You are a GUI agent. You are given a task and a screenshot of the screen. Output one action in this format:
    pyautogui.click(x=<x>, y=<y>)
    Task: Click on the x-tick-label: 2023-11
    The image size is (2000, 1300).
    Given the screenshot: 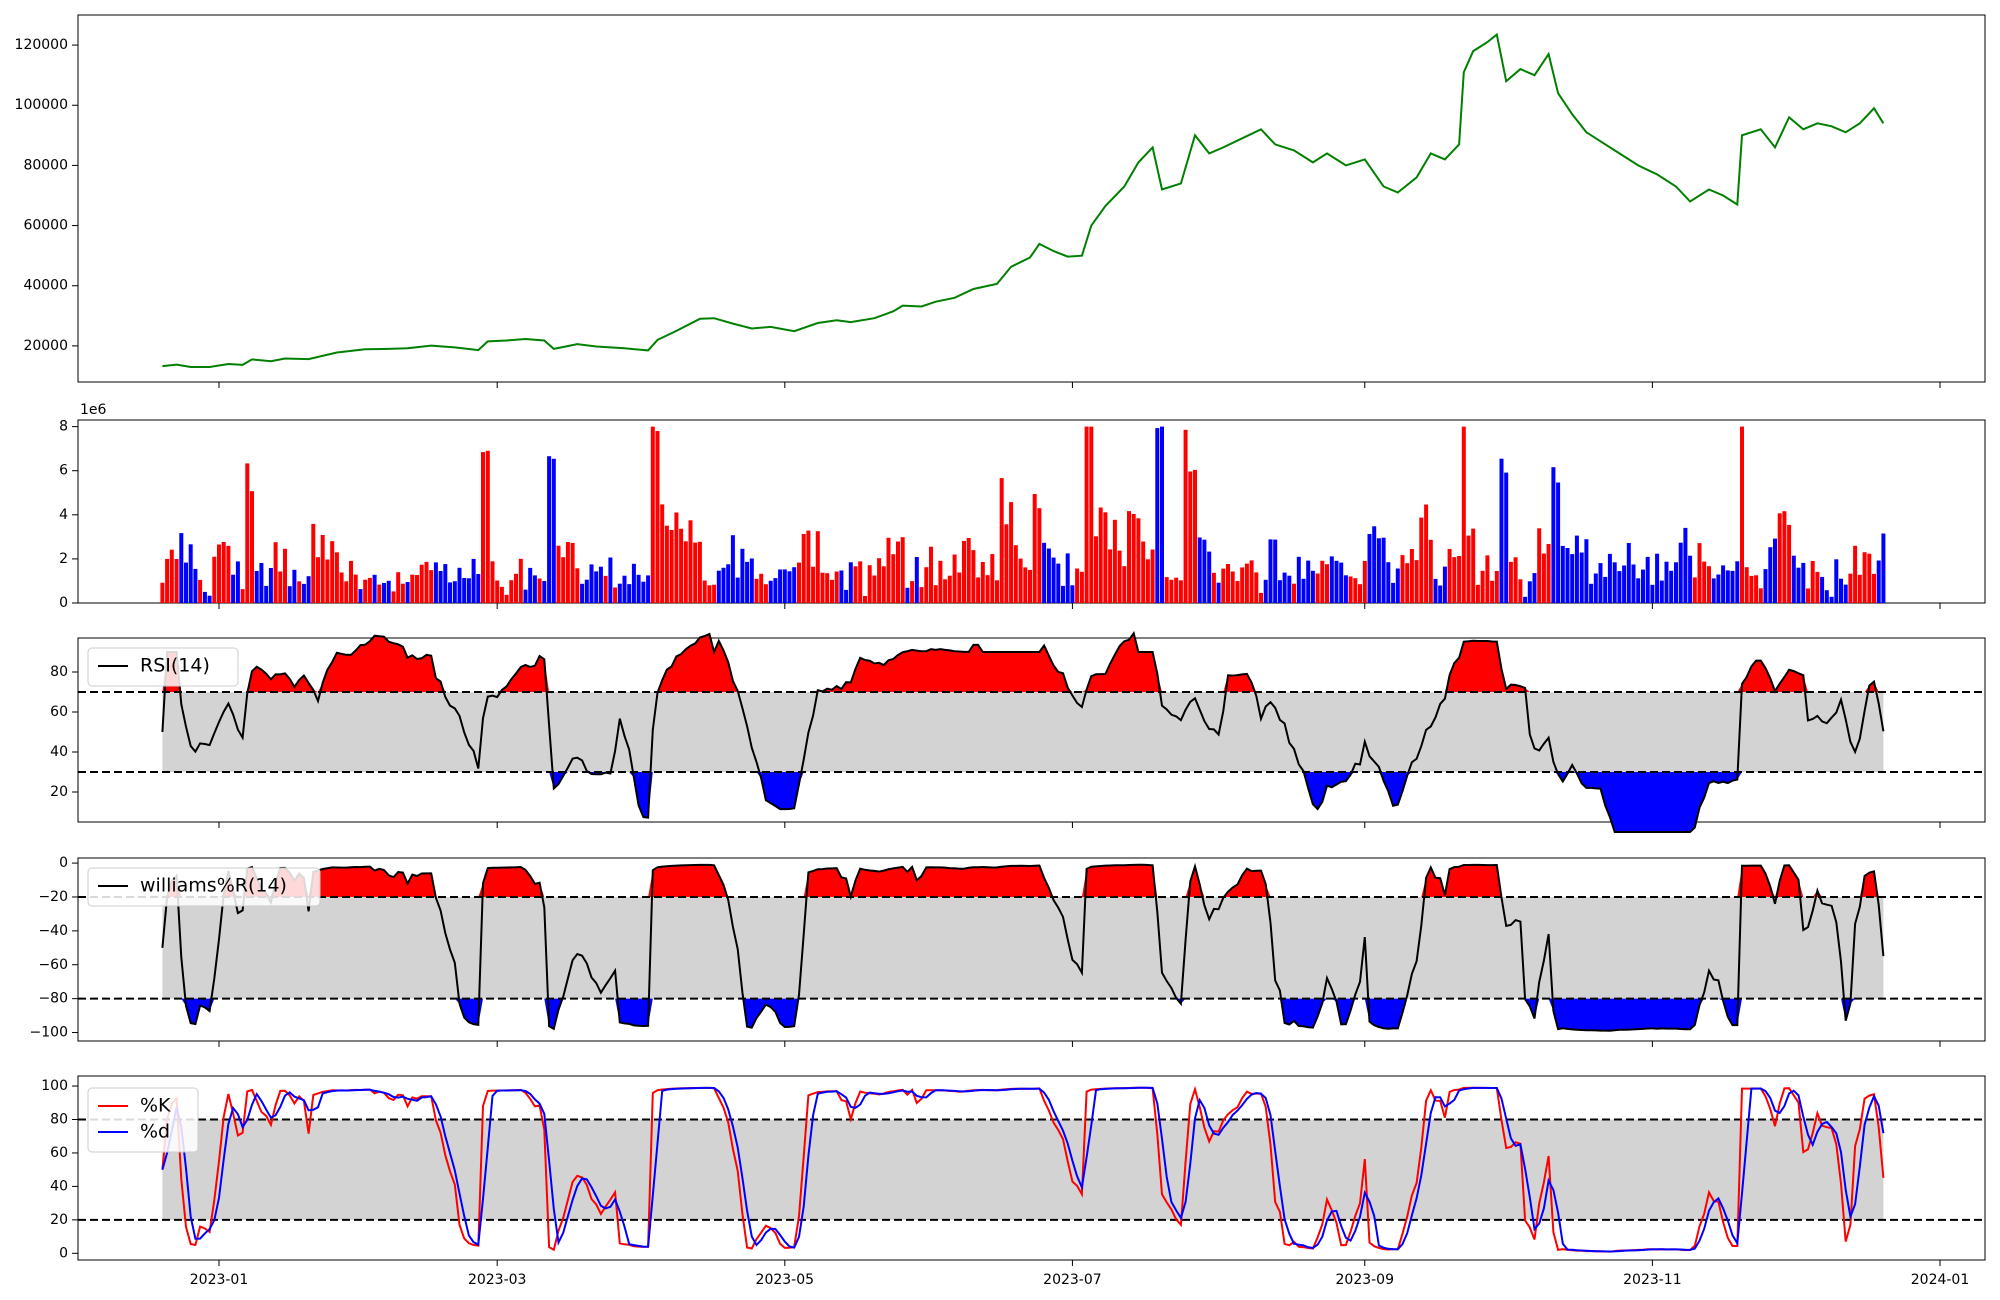 What is the action you would take?
    pyautogui.click(x=1652, y=1280)
    